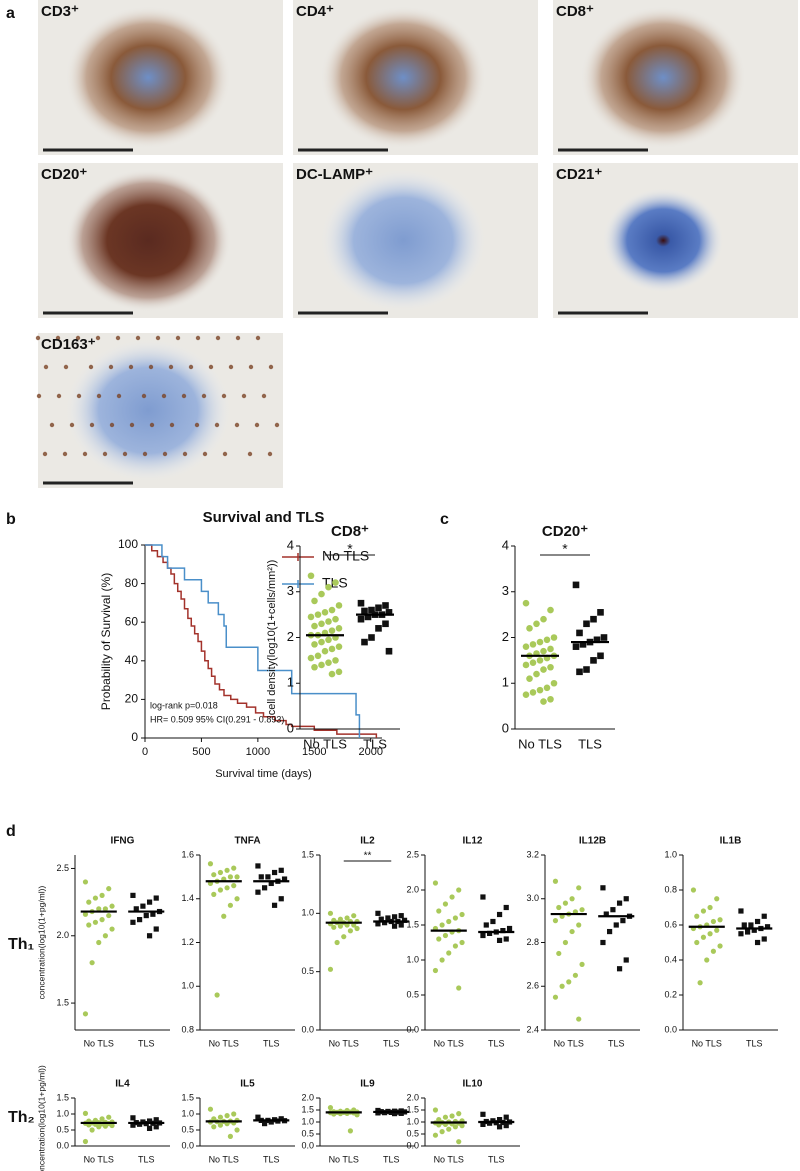  What do you see at coordinates (11, 831) in the screenshot?
I see `panel-letter: d` at bounding box center [11, 831].